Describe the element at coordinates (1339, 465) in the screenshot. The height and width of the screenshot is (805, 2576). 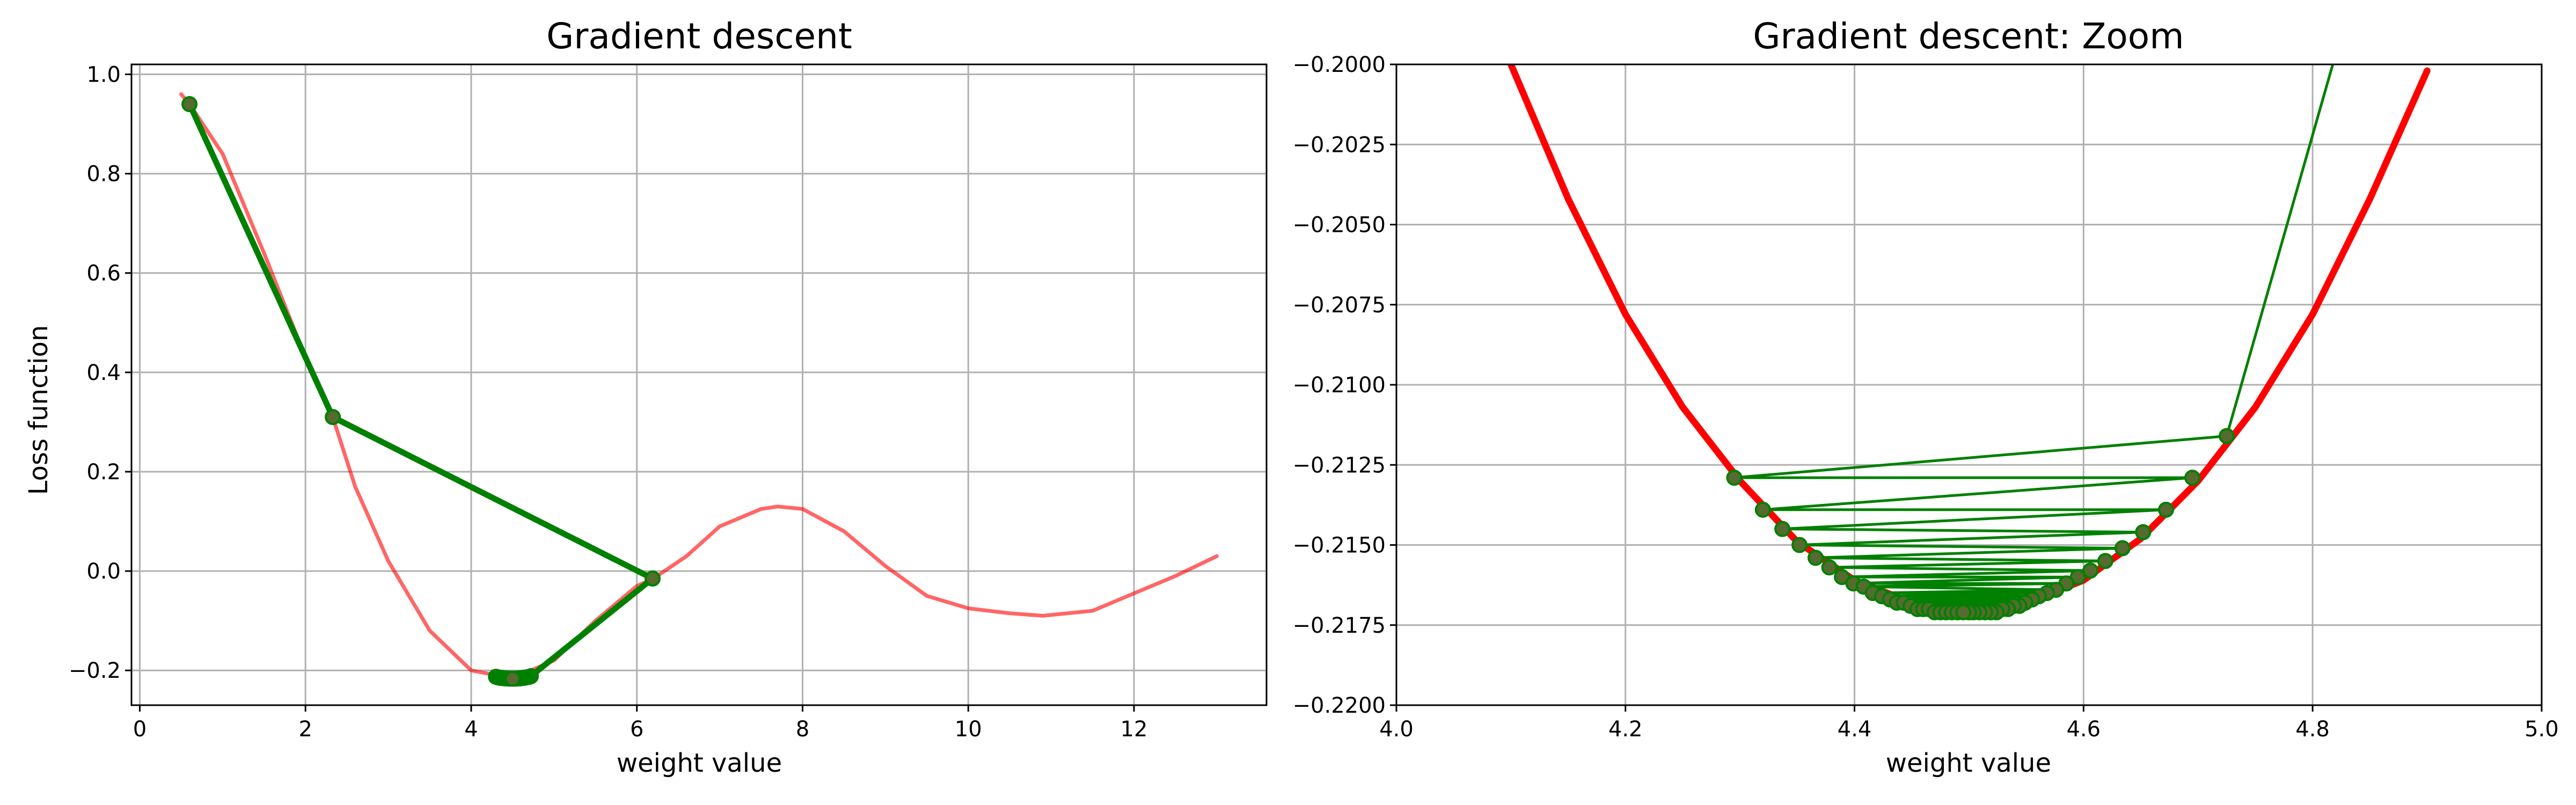
I see `zoom-chart-y-tick-label: −0.2125` at that location.